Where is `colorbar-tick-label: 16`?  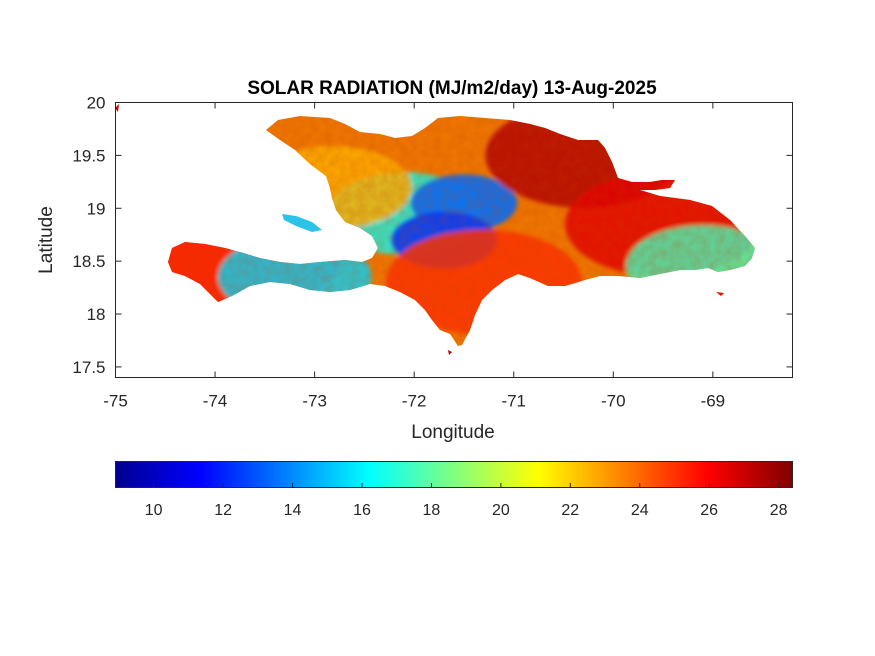 colorbar-tick-label: 16 is located at coordinates (362, 510).